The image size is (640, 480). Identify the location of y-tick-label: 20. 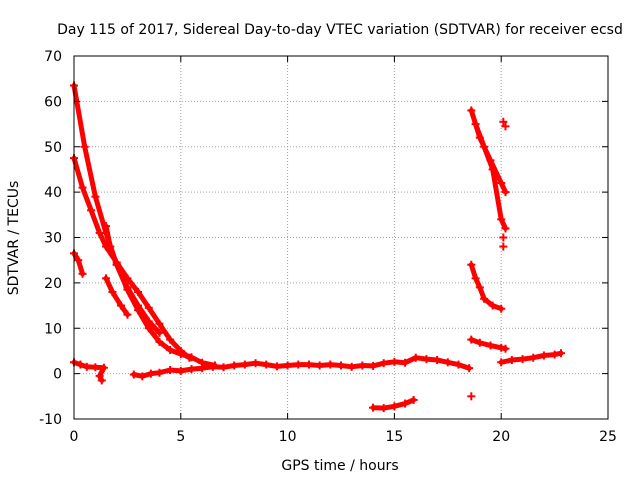
(53, 284).